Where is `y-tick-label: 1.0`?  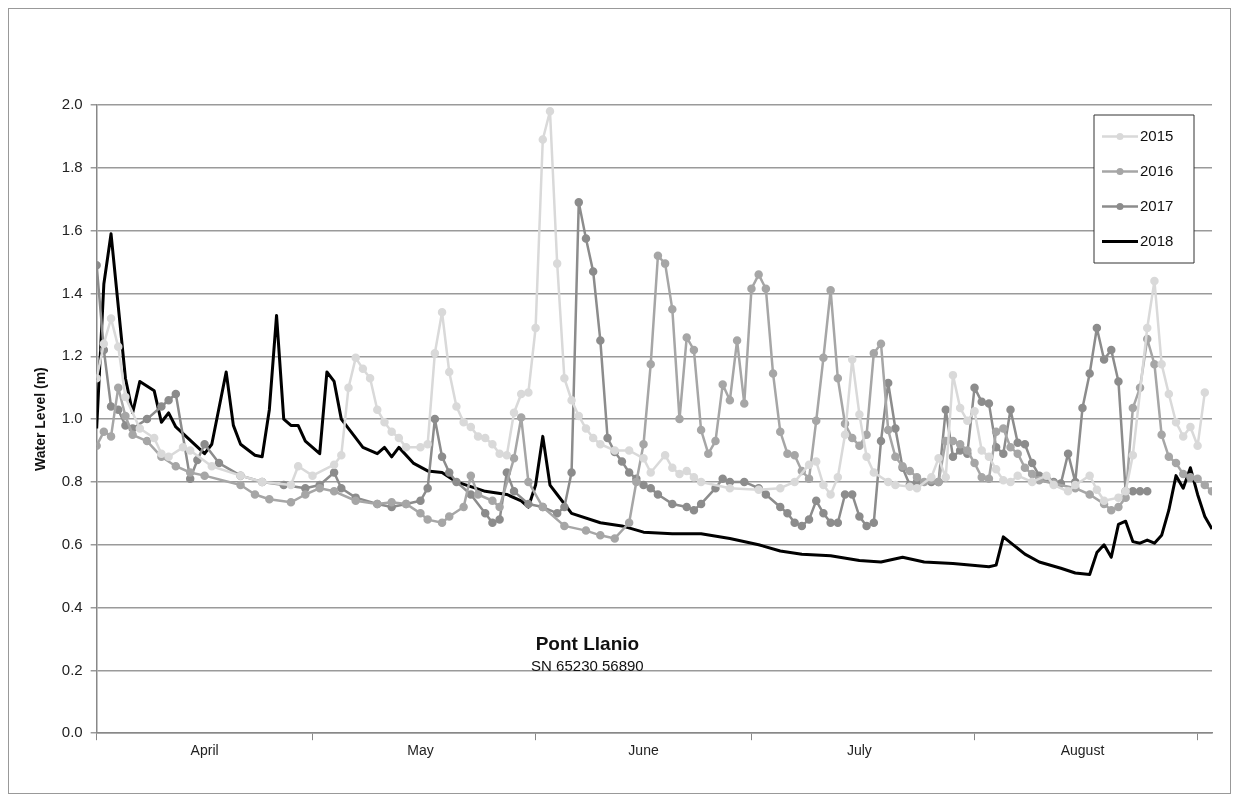 y-tick-label: 1.0 is located at coordinates (72, 418).